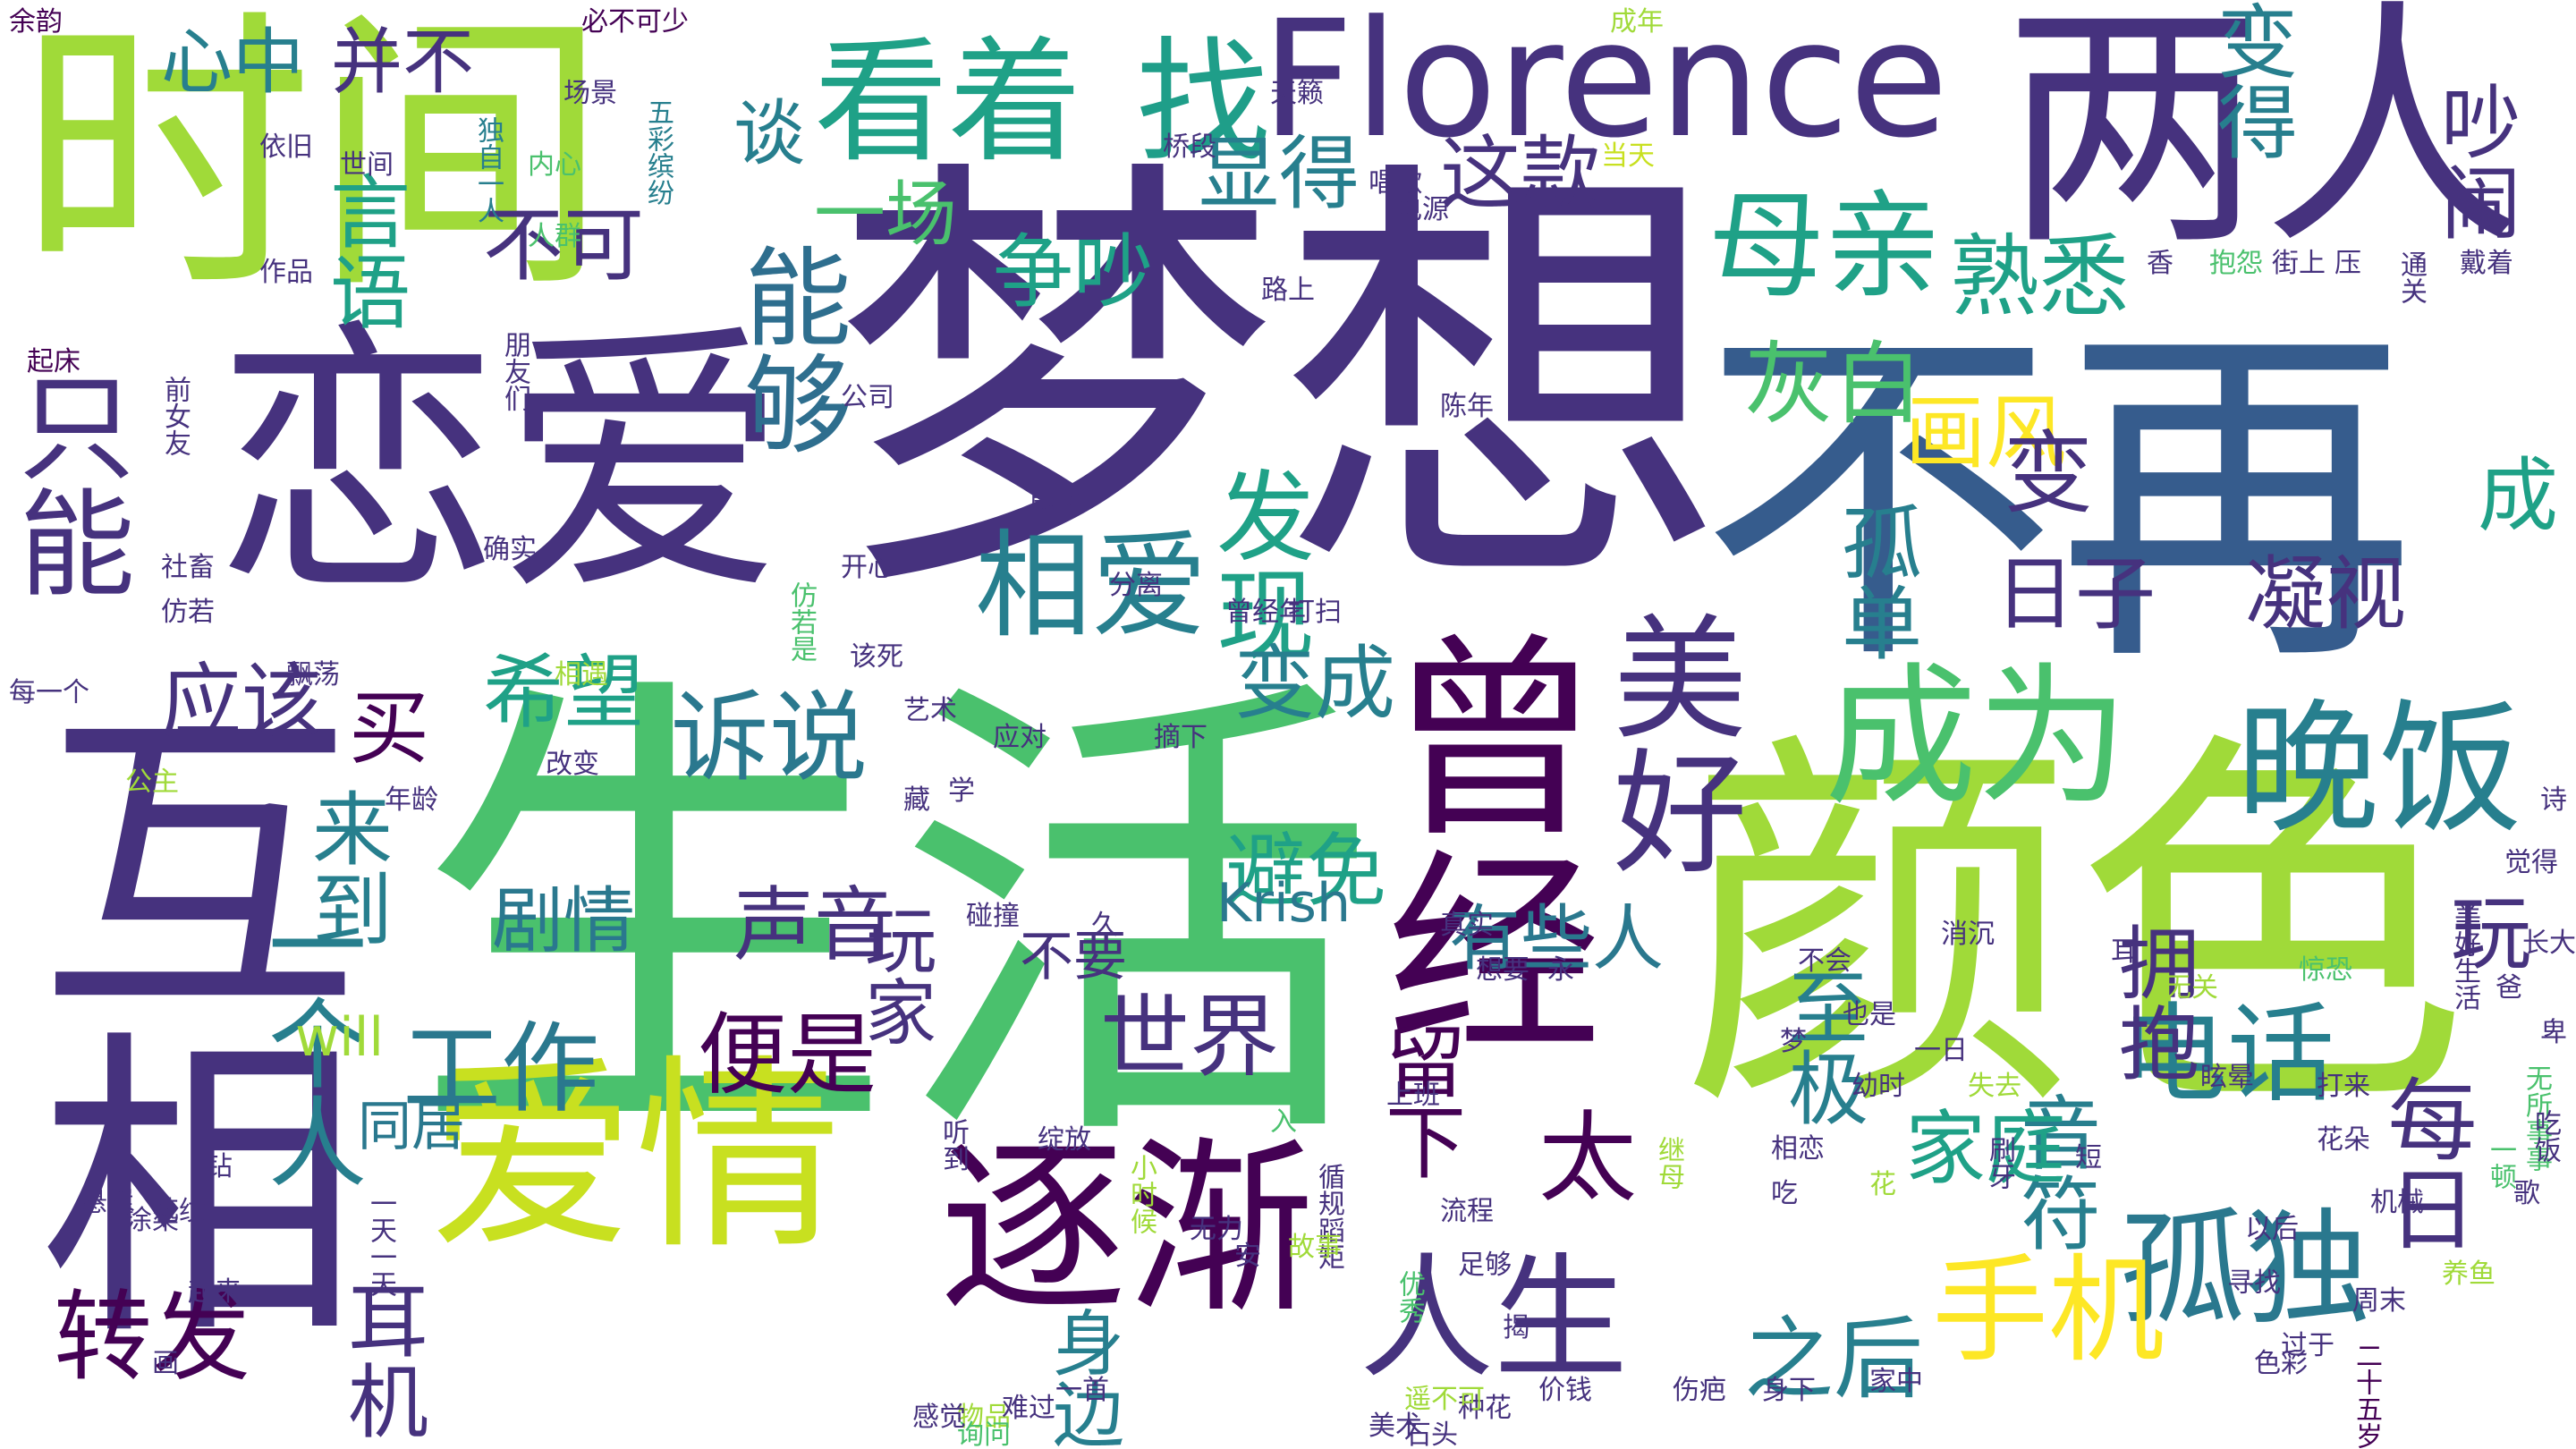 This screenshot has width=2576, height=1449. I want to click on cloud-word: 社畜, so click(188, 567).